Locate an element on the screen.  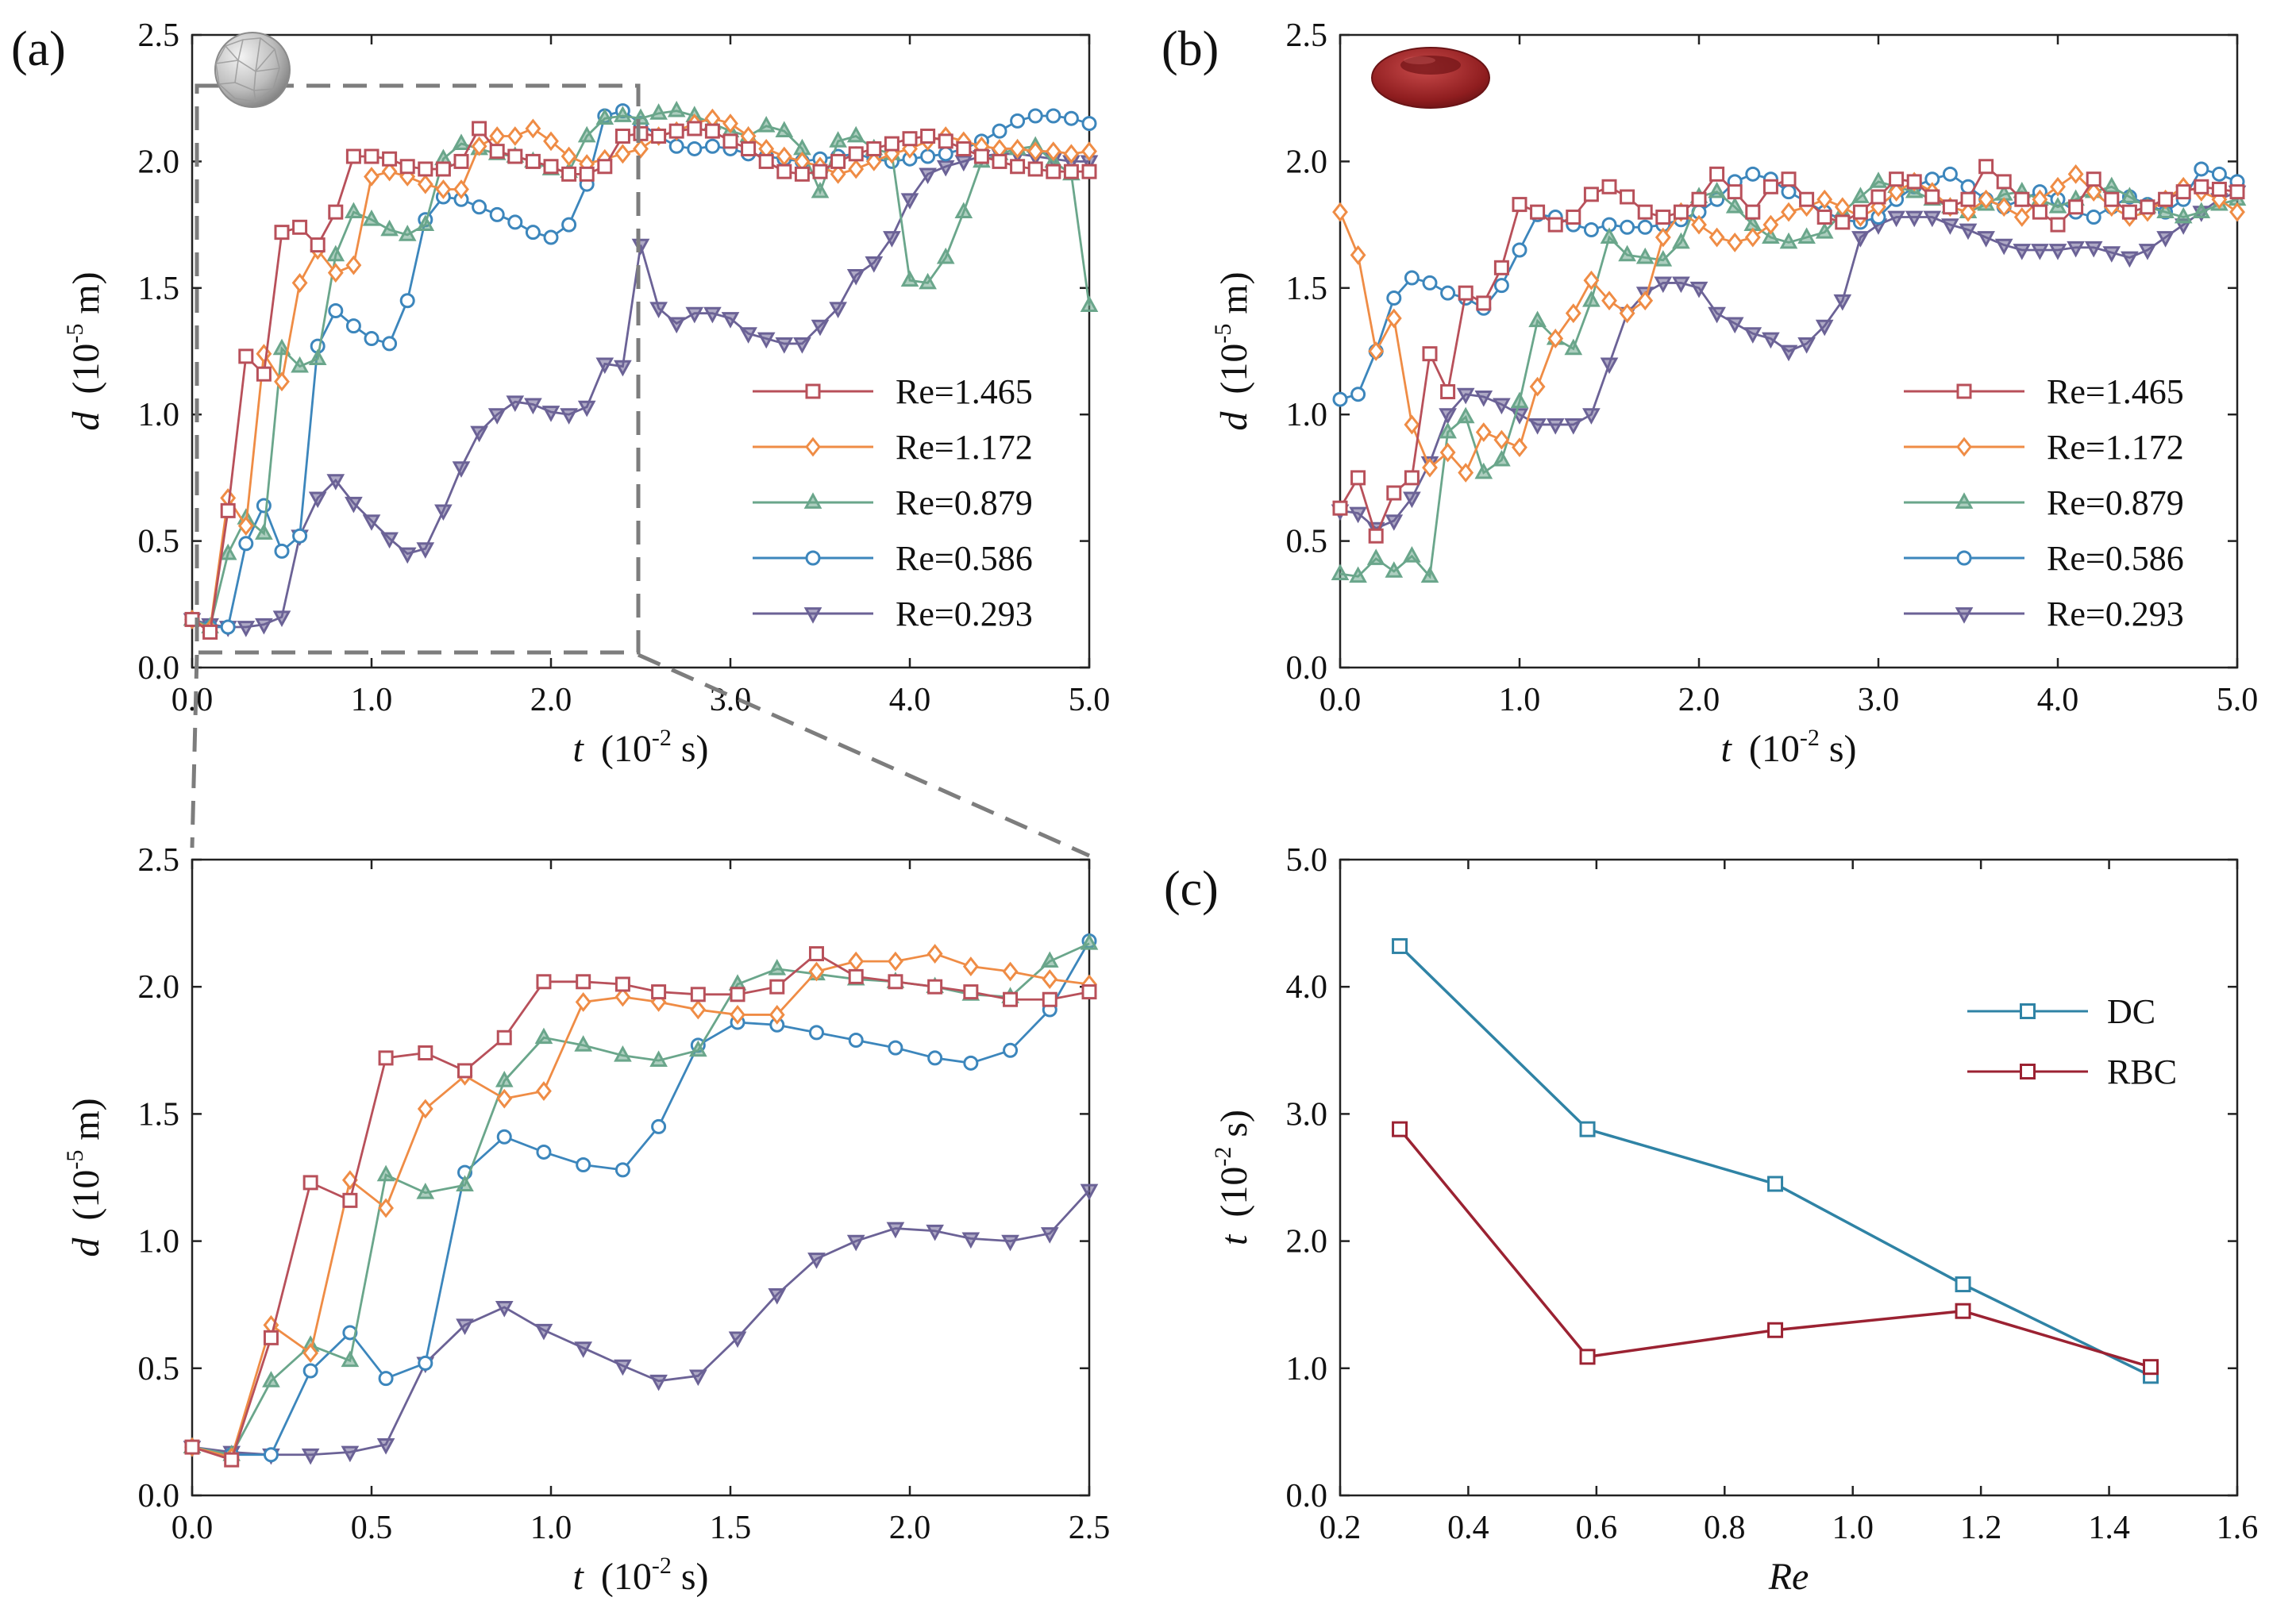
legend-label: Re=0.879 is located at coordinates (2115, 502).